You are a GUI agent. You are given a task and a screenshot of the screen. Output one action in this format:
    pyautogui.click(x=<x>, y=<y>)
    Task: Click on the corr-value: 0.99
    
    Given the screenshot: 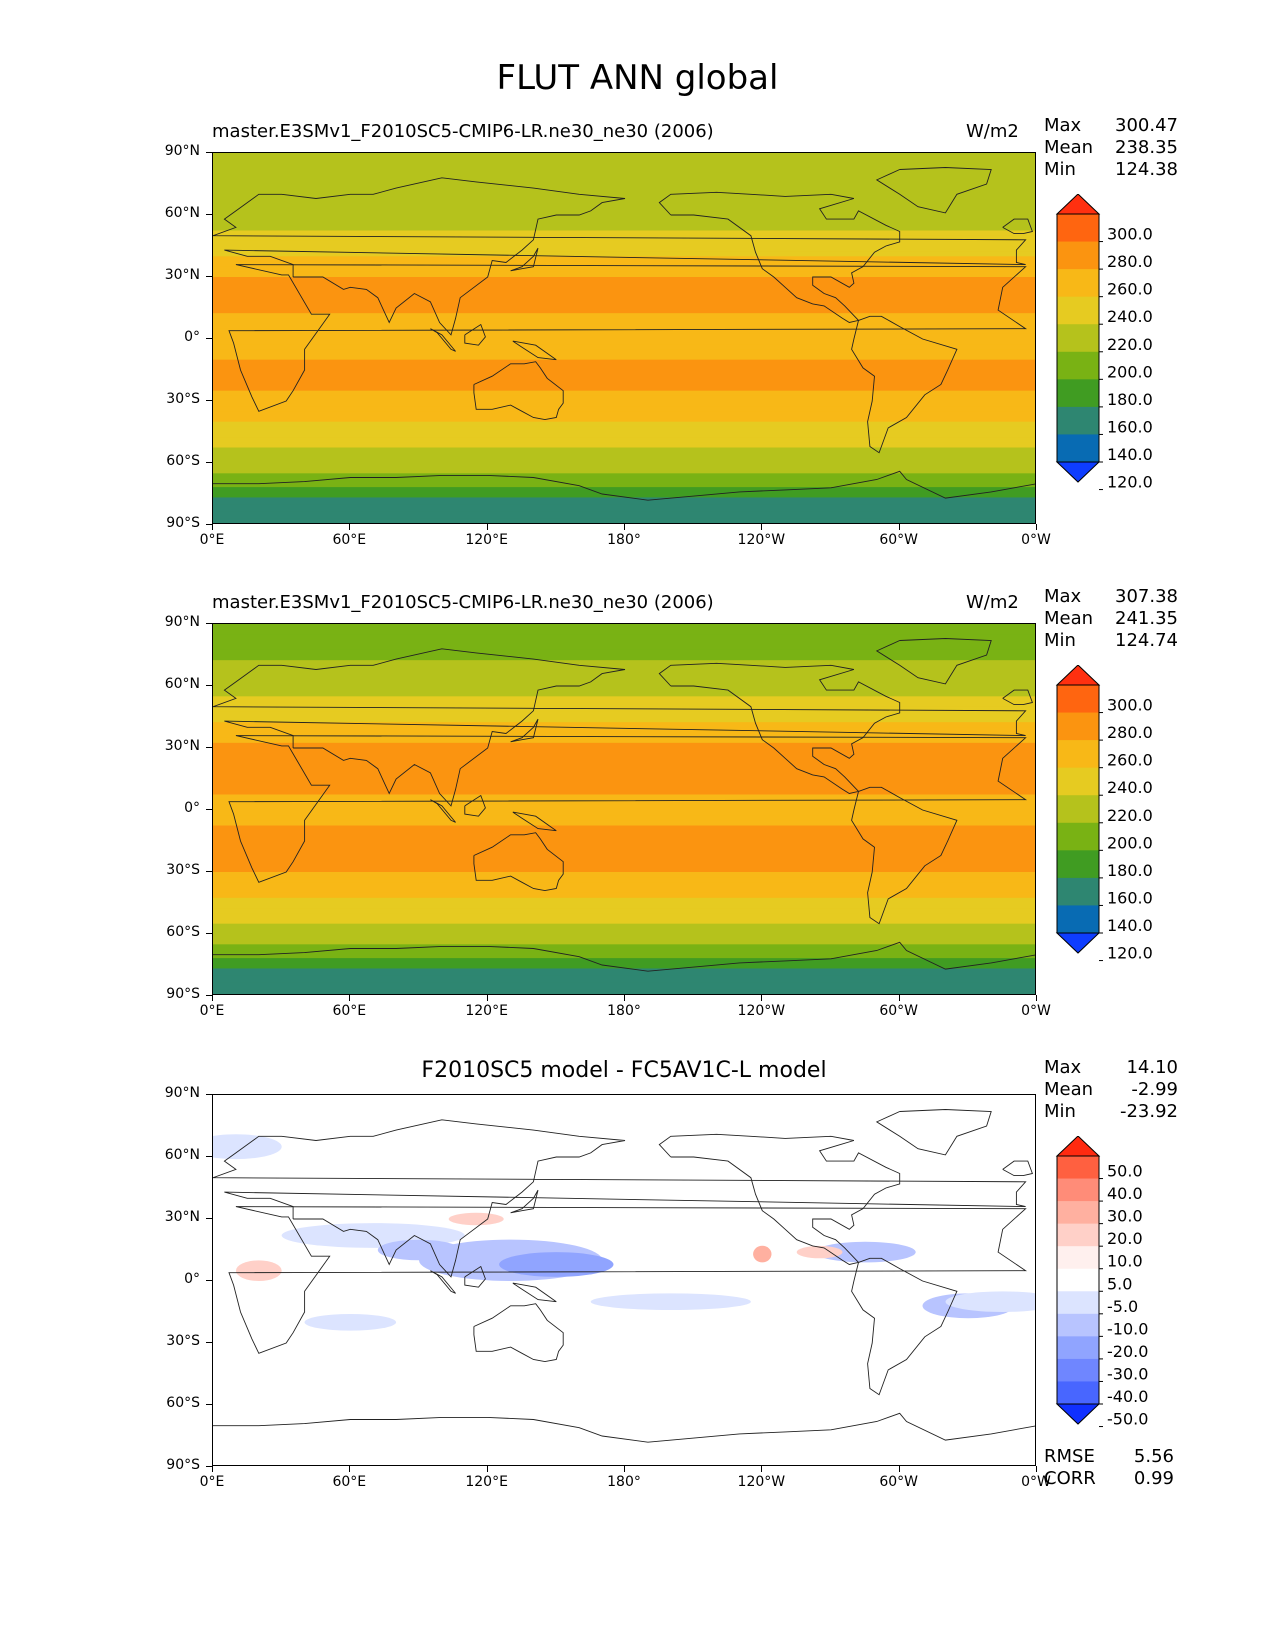 What is the action you would take?
    pyautogui.click(x=1153, y=1478)
    